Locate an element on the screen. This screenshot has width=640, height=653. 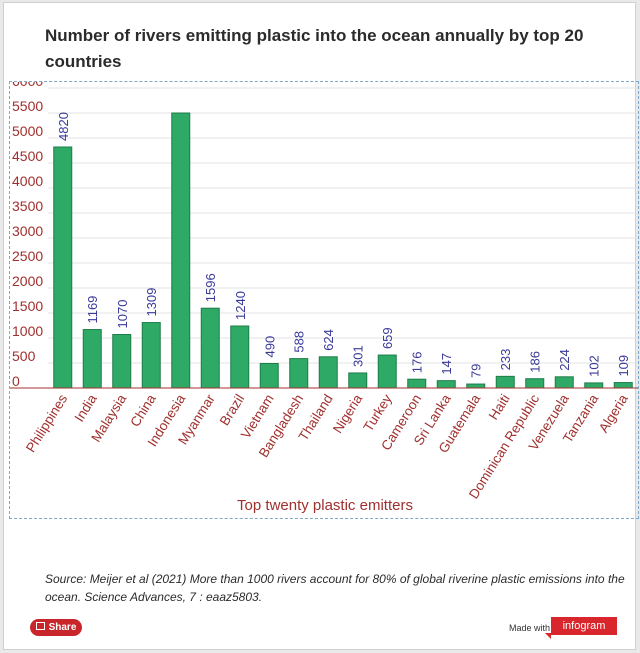
data-label: 1070 is located at coordinates (122, 314).